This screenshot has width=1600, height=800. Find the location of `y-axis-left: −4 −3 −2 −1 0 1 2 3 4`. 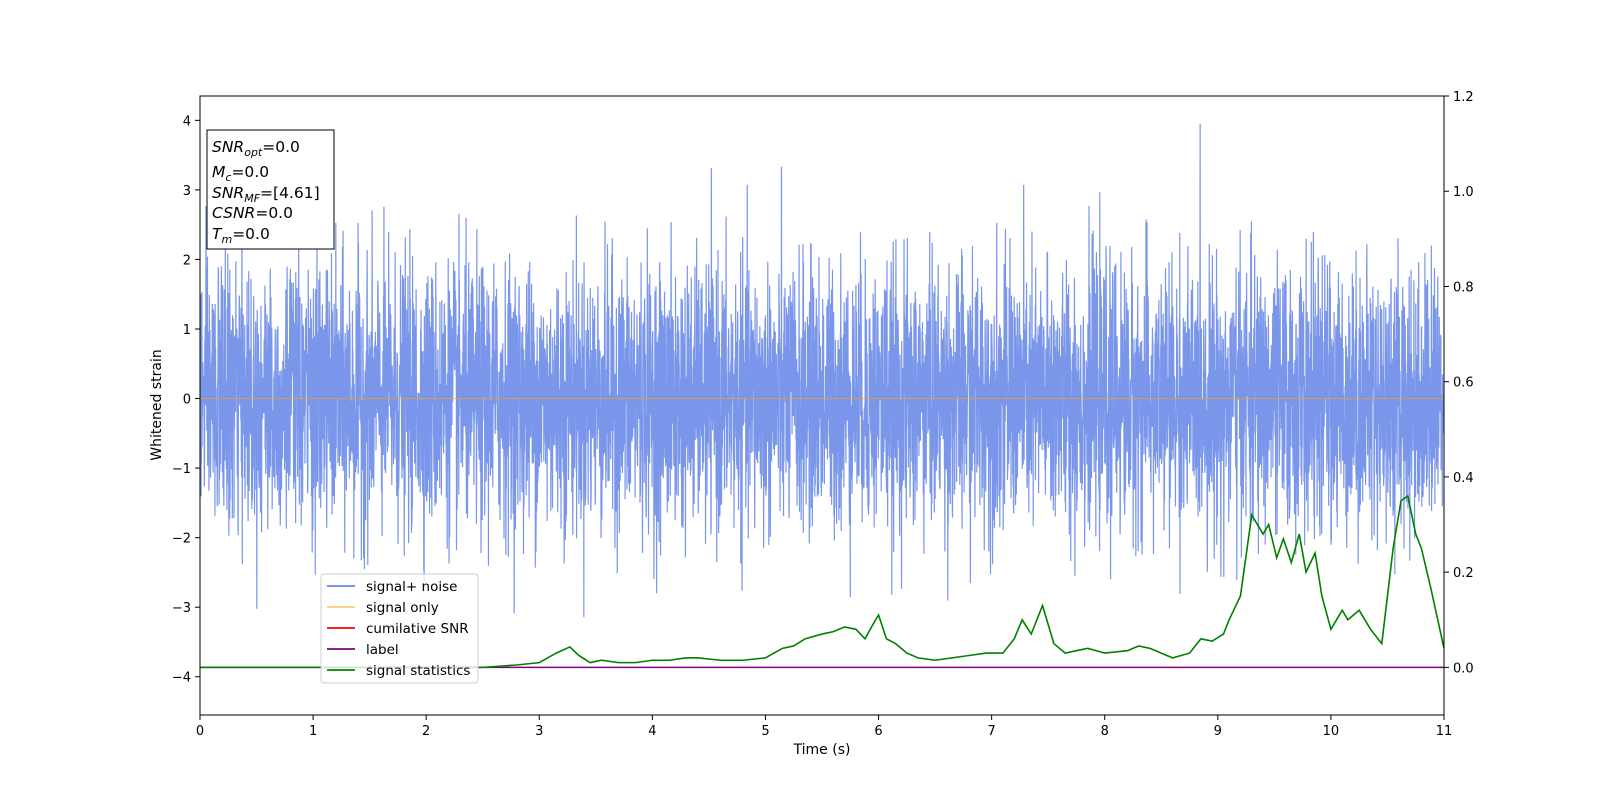

y-axis-left: −4 −3 −2 −1 0 1 2 3 4 is located at coordinates (186, 400).